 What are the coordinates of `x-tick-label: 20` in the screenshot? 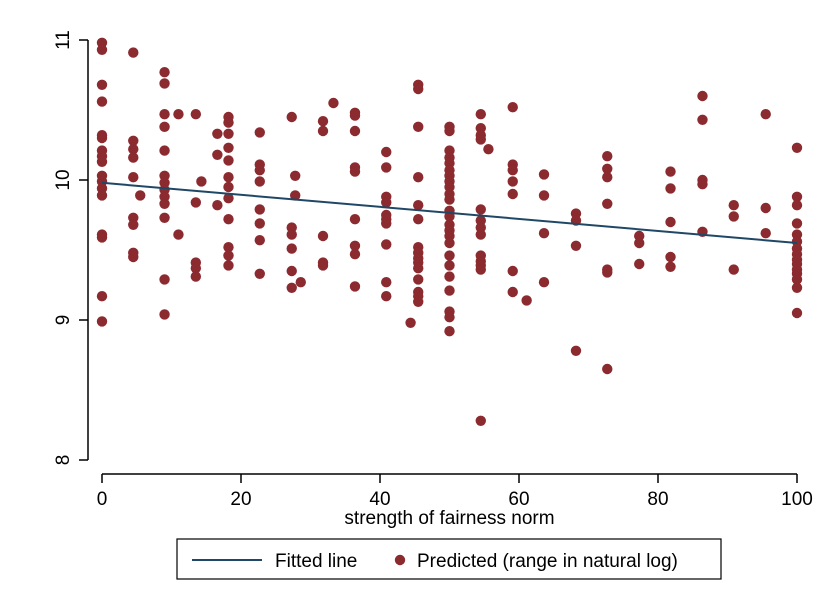 It's located at (240, 499).